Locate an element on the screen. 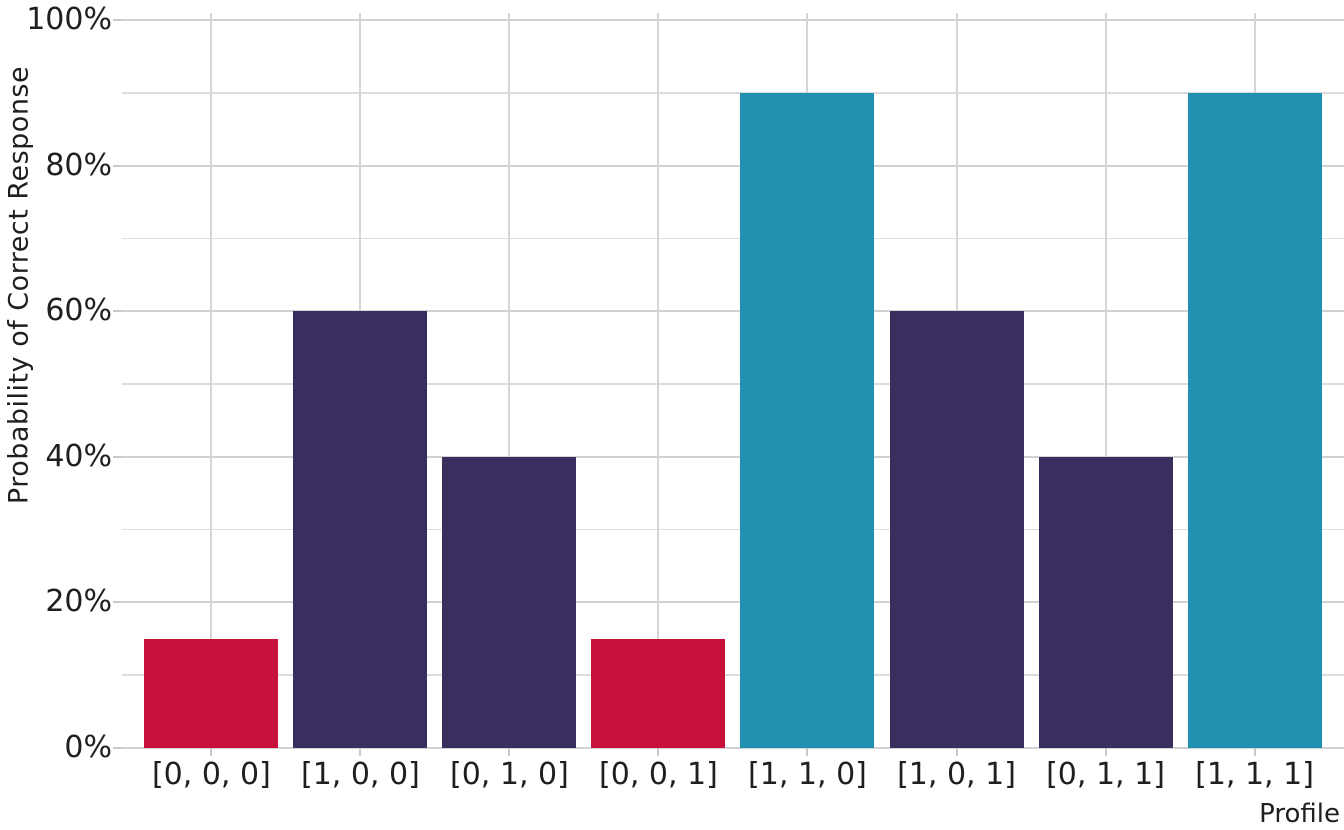  gridline-major-80pct is located at coordinates (733, 165).